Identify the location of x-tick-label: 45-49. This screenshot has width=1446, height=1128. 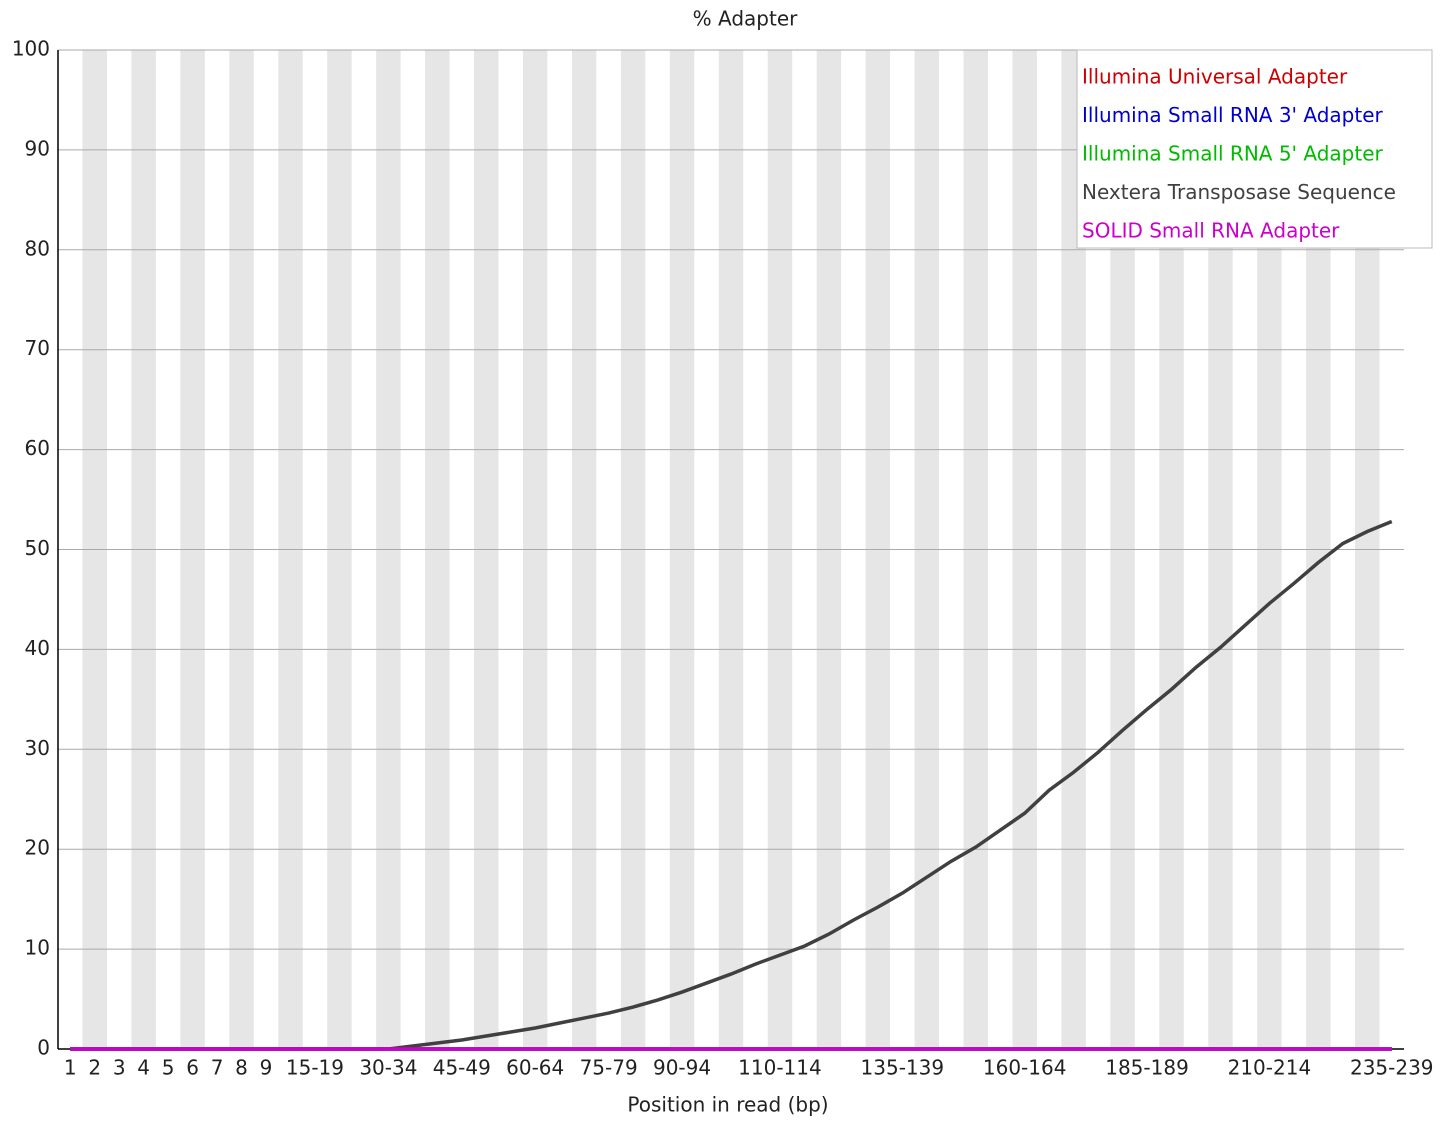
(462, 1068).